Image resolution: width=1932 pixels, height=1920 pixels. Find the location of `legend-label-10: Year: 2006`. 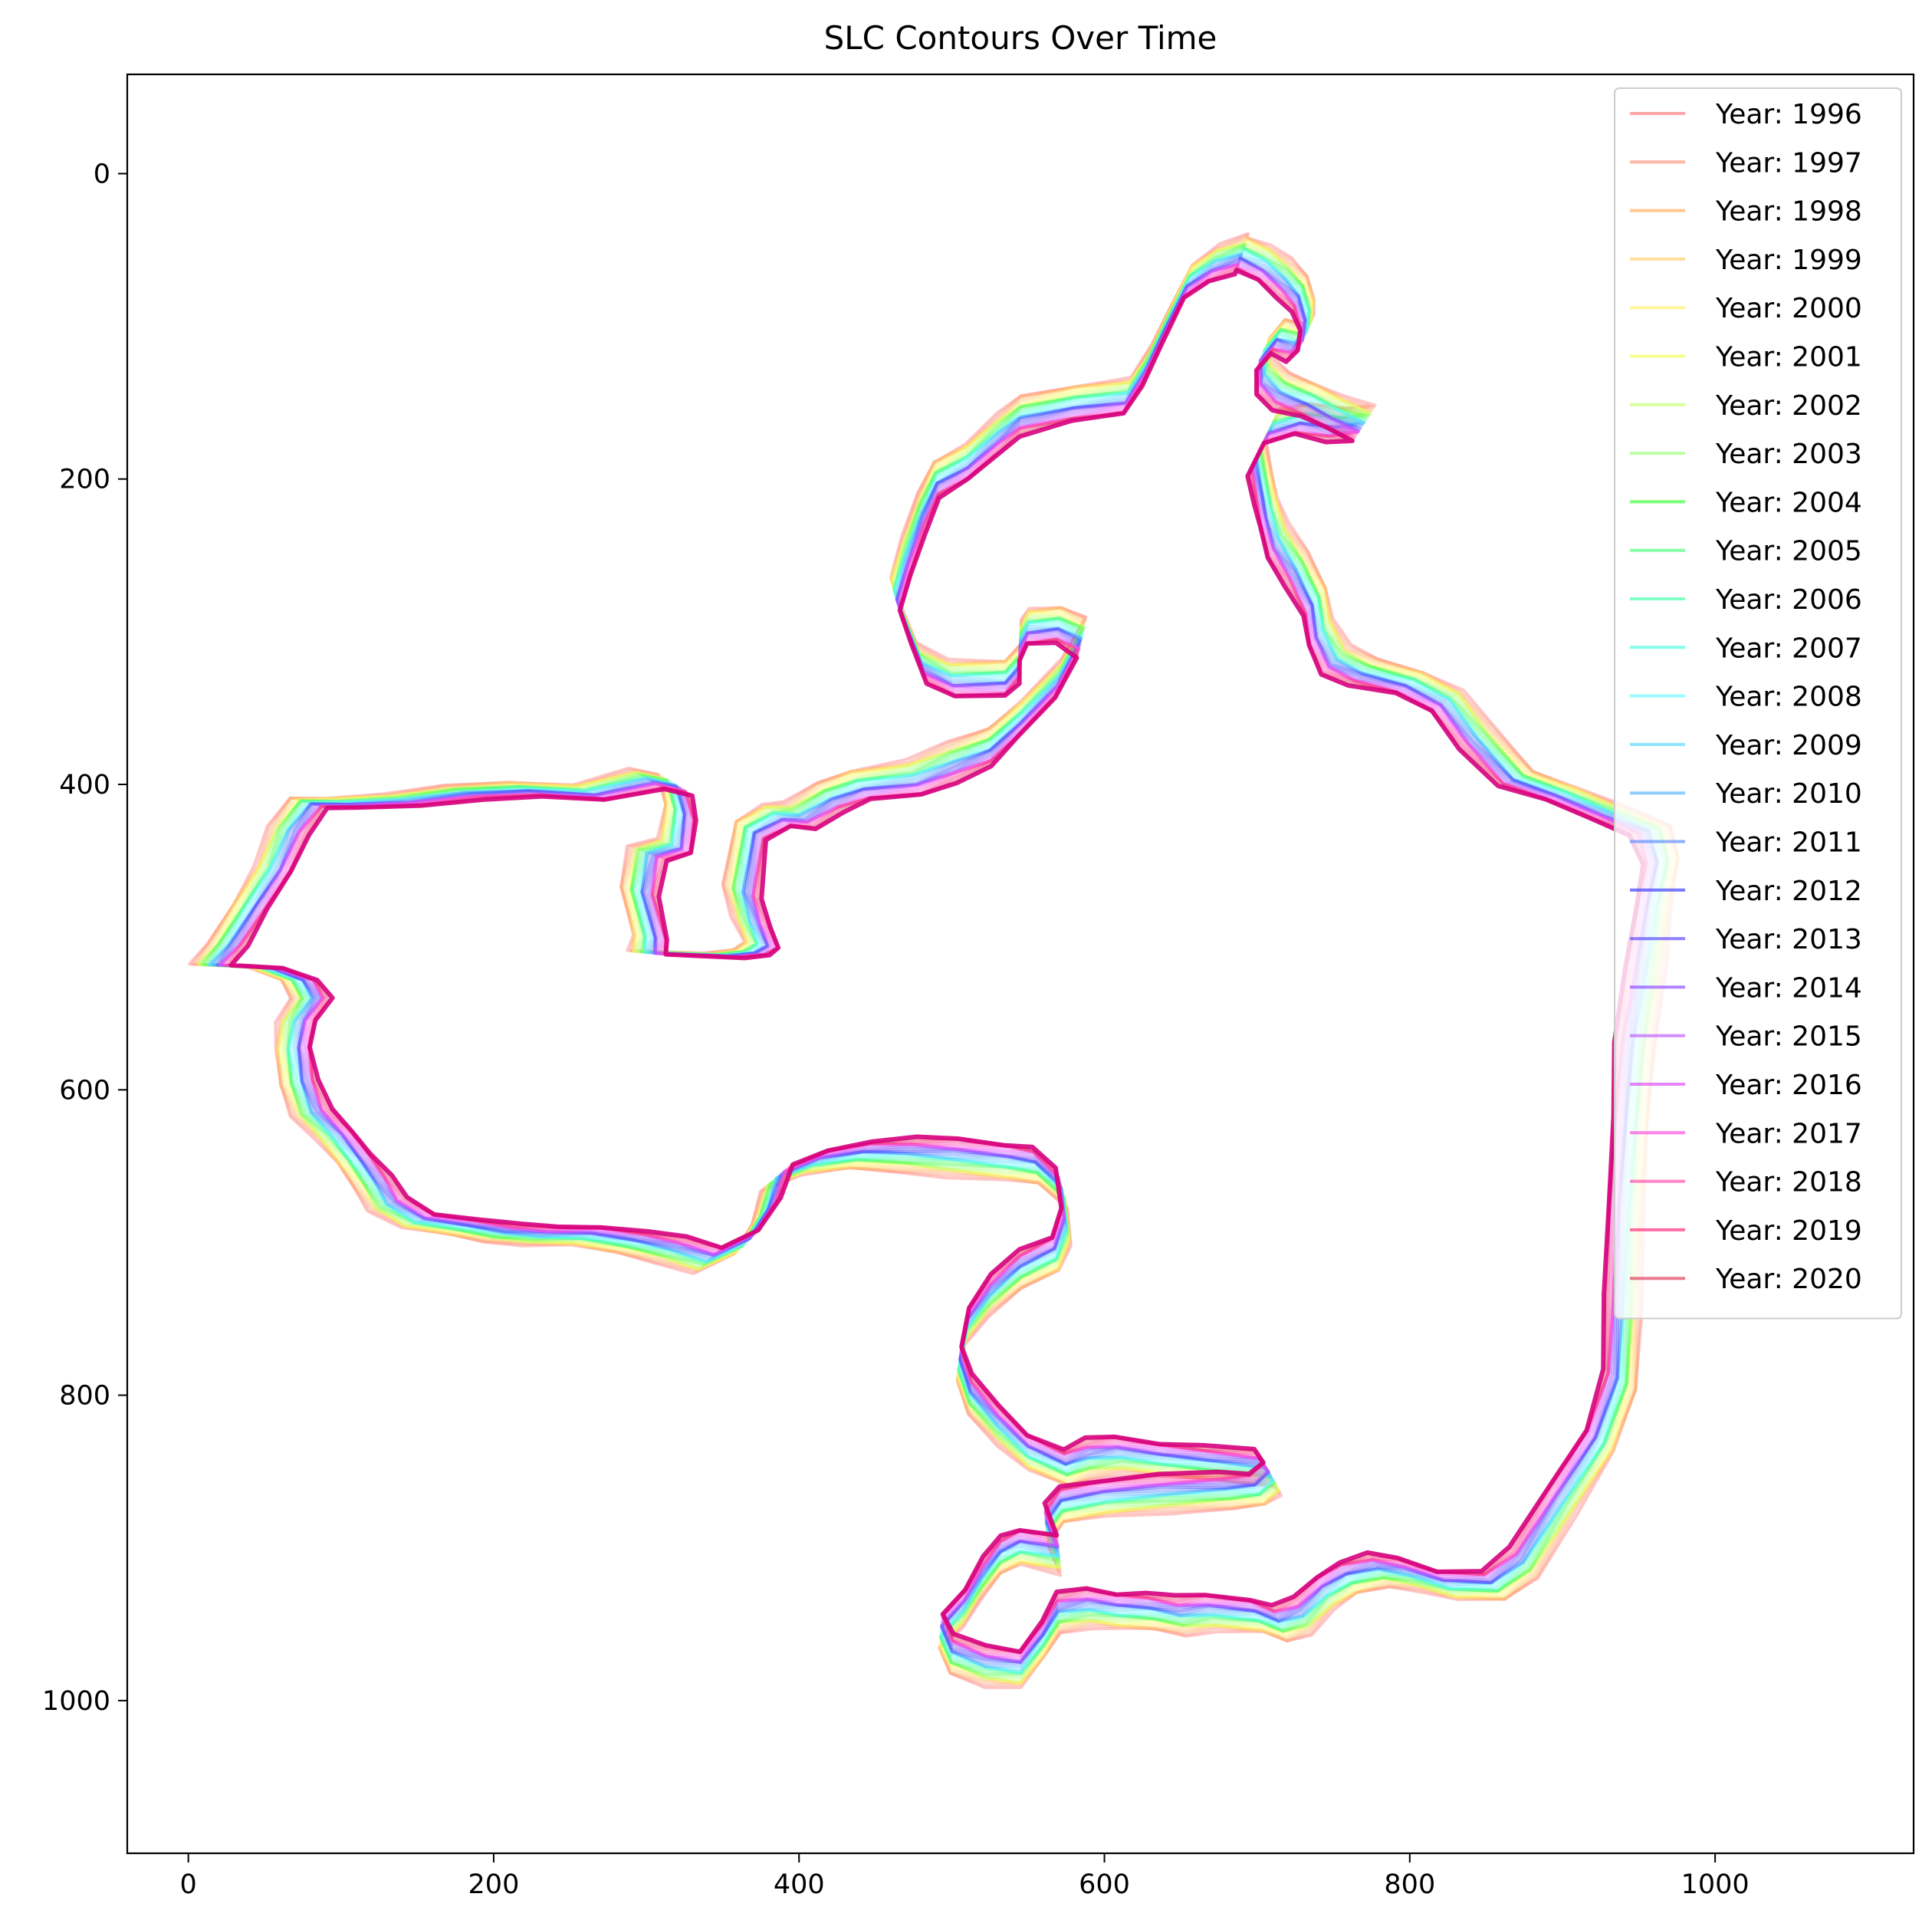

legend-label-10: Year: 2006 is located at coordinates (1789, 600).